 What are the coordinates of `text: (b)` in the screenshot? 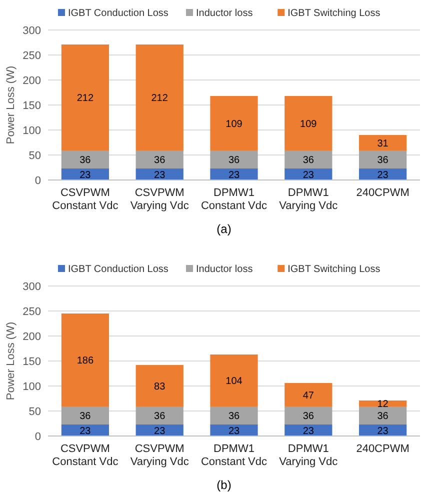 It's located at (224, 485).